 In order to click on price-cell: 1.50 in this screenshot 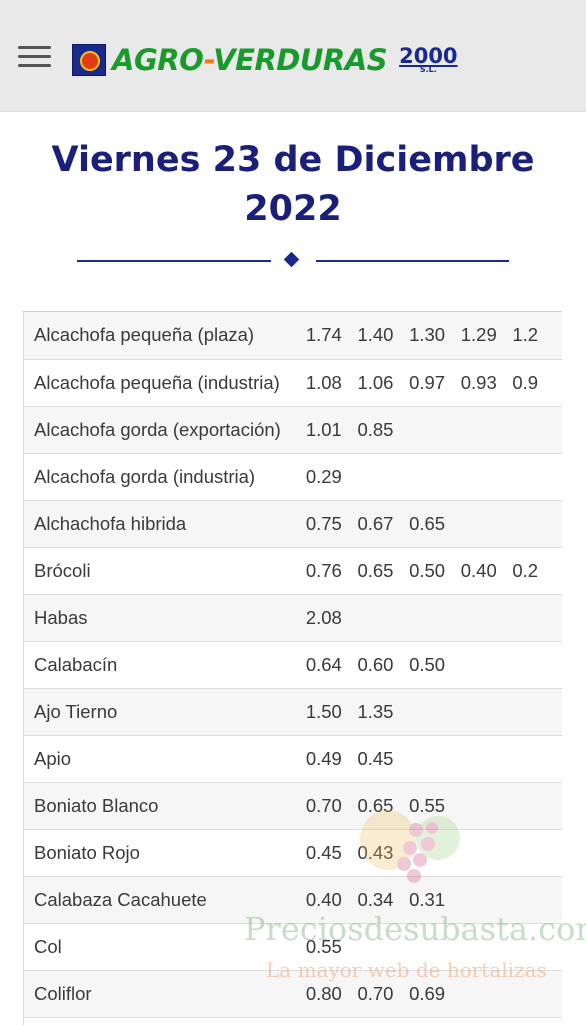, I will do `click(331, 712)`.